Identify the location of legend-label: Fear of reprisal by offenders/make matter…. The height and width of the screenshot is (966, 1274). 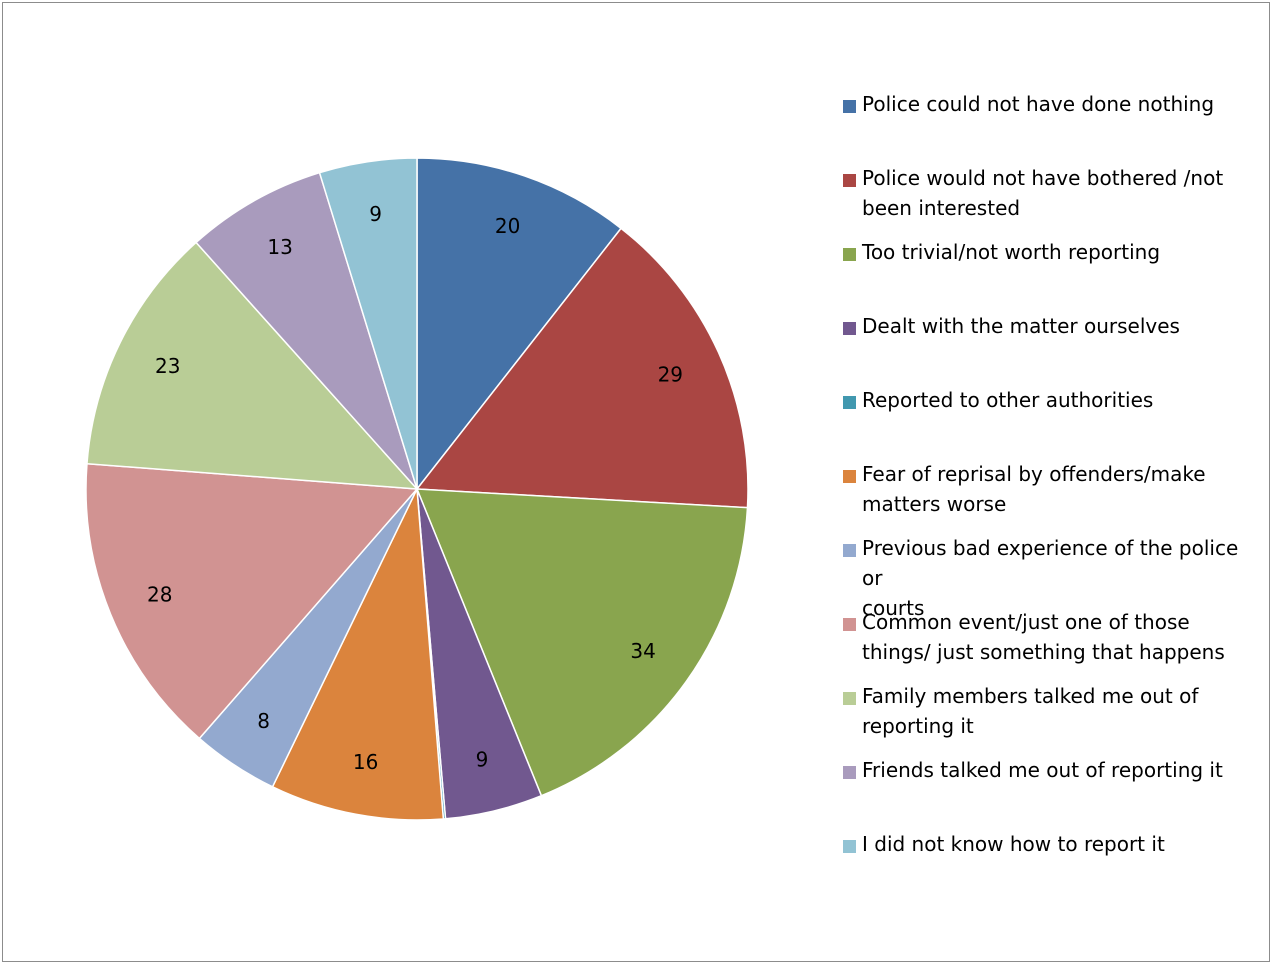
(1062, 489).